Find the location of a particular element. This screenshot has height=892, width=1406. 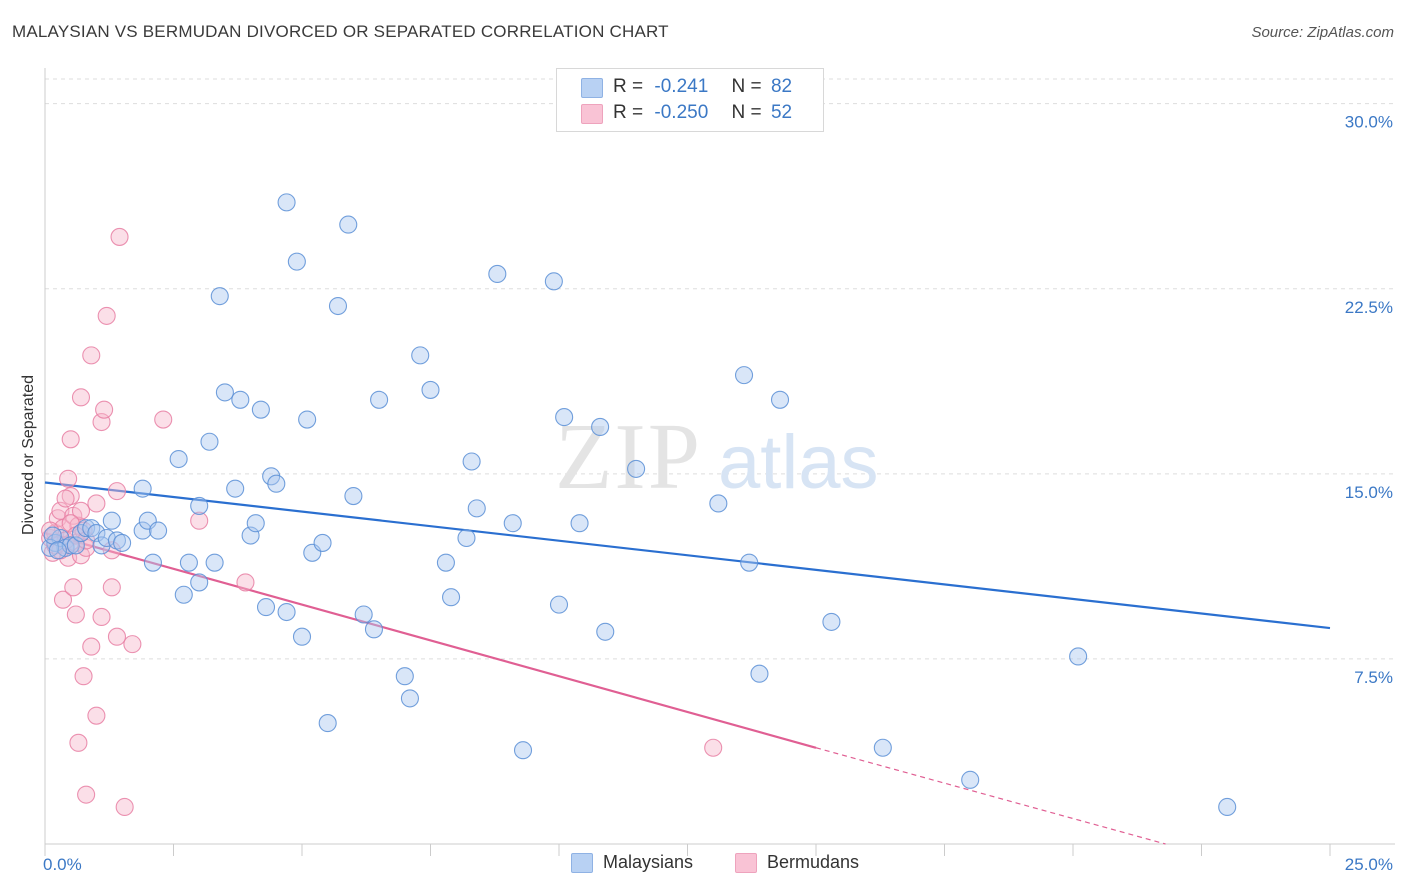

legend-r-value: -0.241 is located at coordinates (681, 86).